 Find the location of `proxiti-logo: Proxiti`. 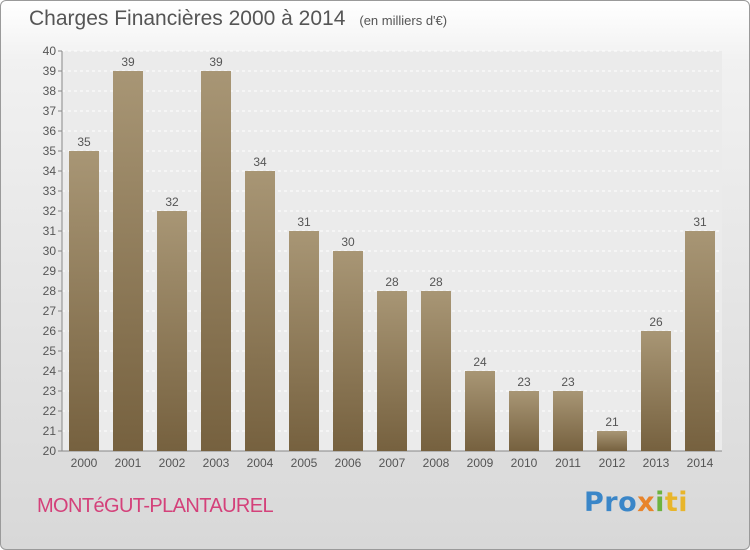

proxiti-logo: Proxiti is located at coordinates (636, 502).